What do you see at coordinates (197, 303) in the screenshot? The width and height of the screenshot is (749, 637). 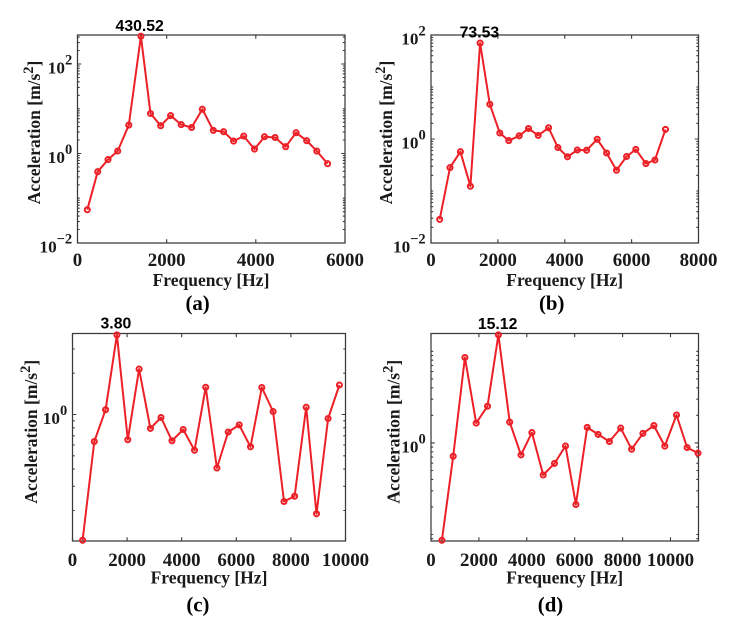 I see `svg-text: (a)` at bounding box center [197, 303].